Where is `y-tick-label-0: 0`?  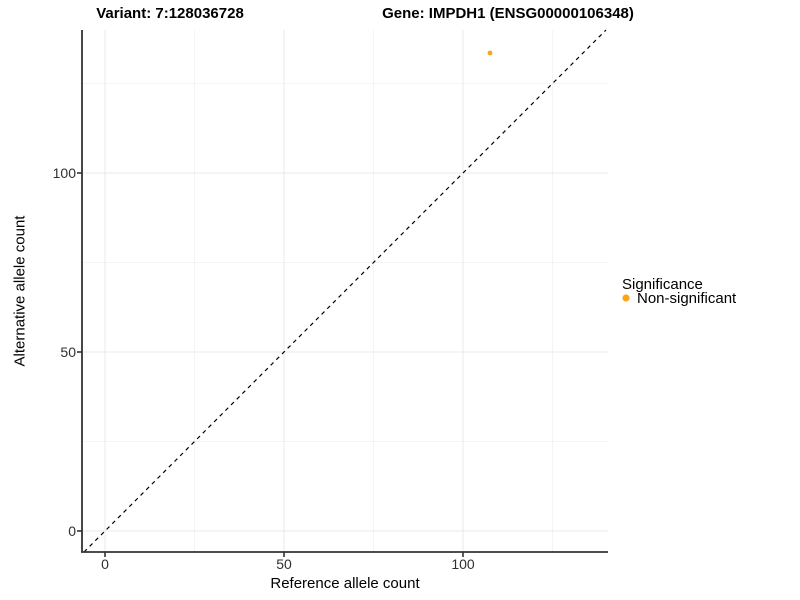
y-tick-label-0: 0 is located at coordinates (72, 531).